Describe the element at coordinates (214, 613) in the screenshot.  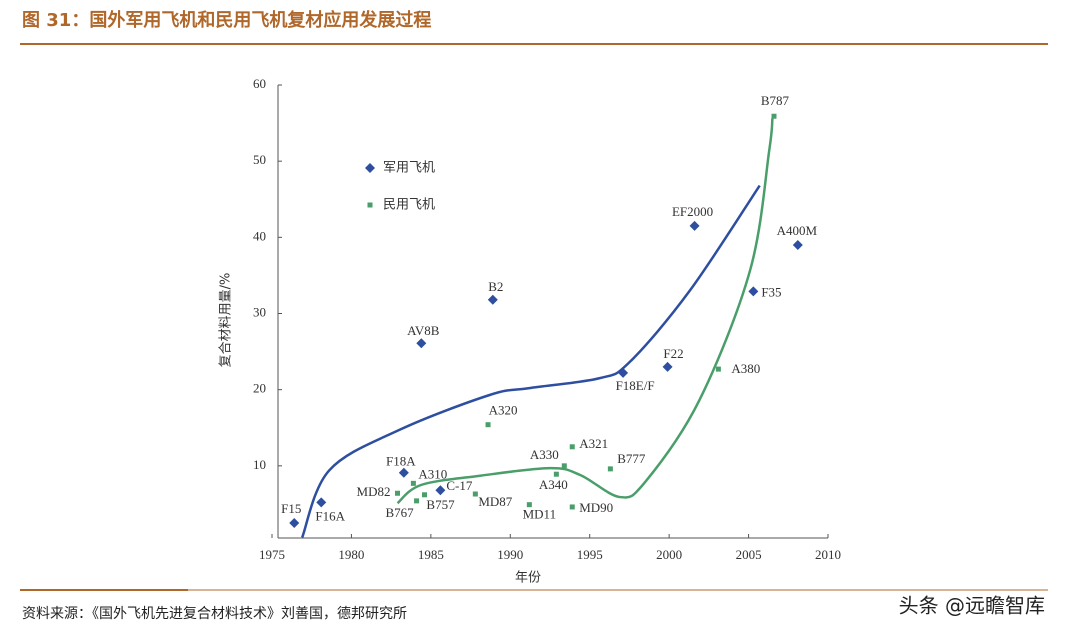
I see `source: 资料来源：《国外飞机先进复合材料技术》刘善国，德邦研究所` at that location.